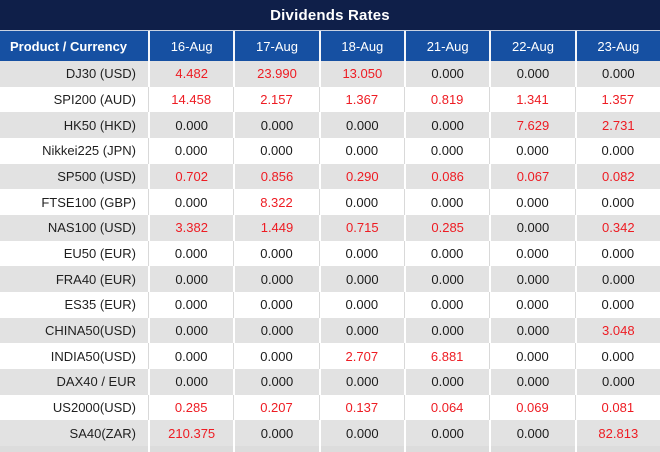 The image size is (660, 452). What do you see at coordinates (96, 177) in the screenshot?
I see `product-cell: SP500 (USD)` at bounding box center [96, 177].